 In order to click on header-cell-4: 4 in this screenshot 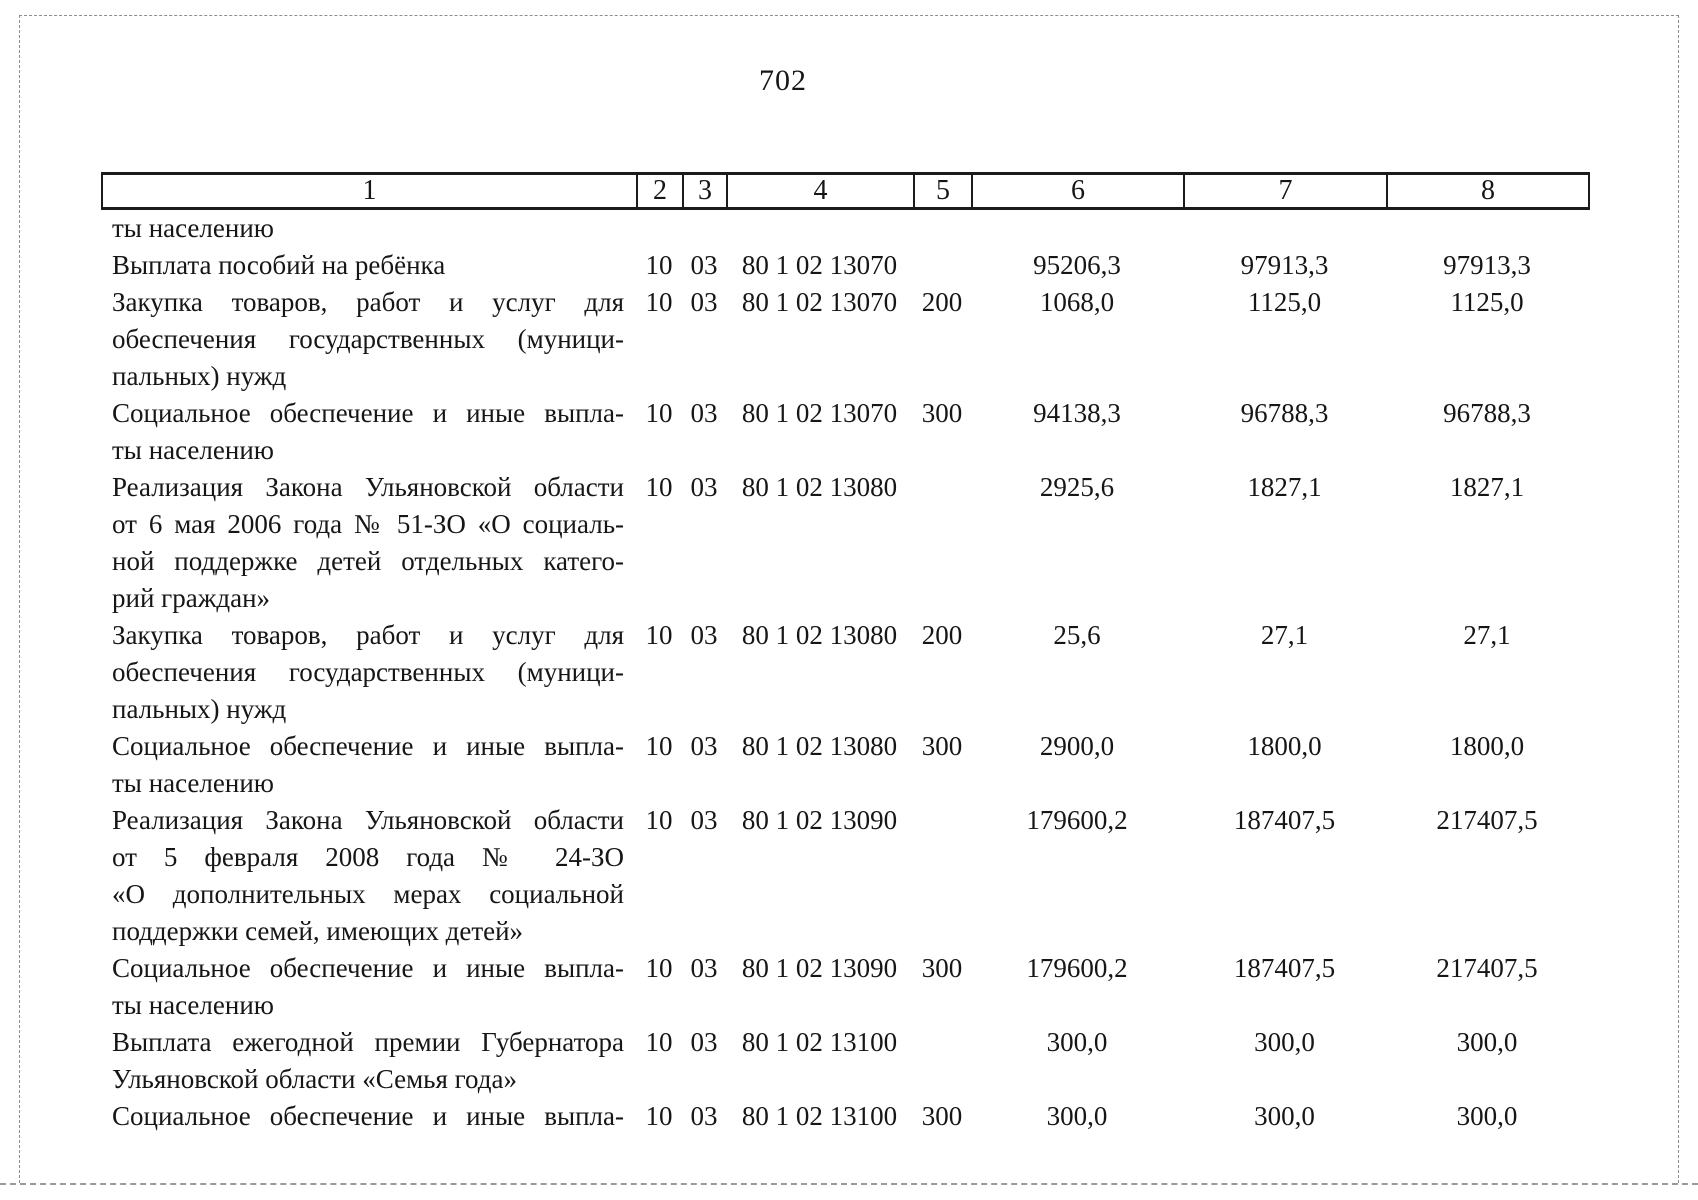, I will do `click(819, 191)`.